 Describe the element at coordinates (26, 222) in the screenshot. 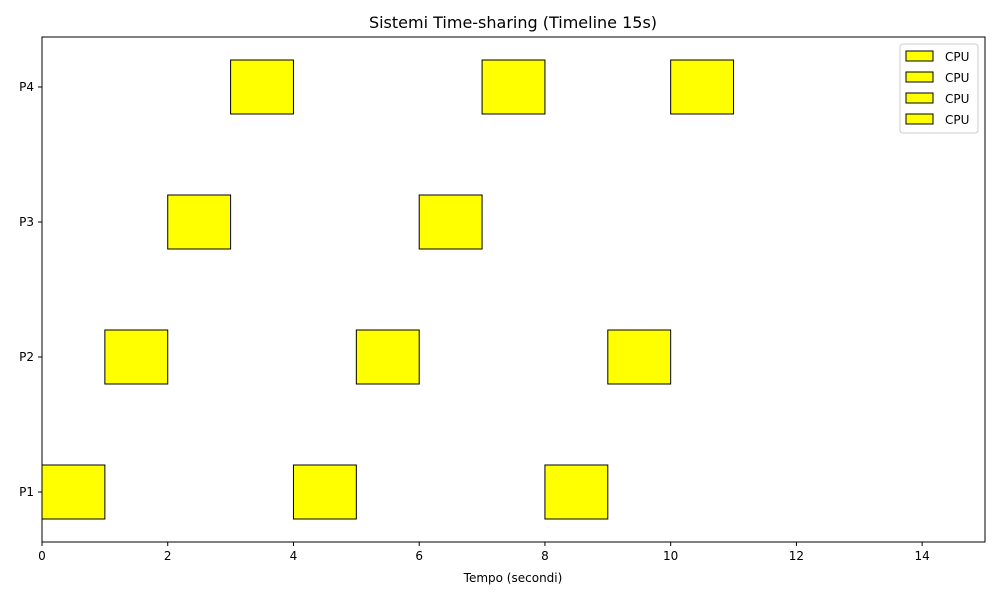

I see `y-tick-label-p3: P3` at that location.